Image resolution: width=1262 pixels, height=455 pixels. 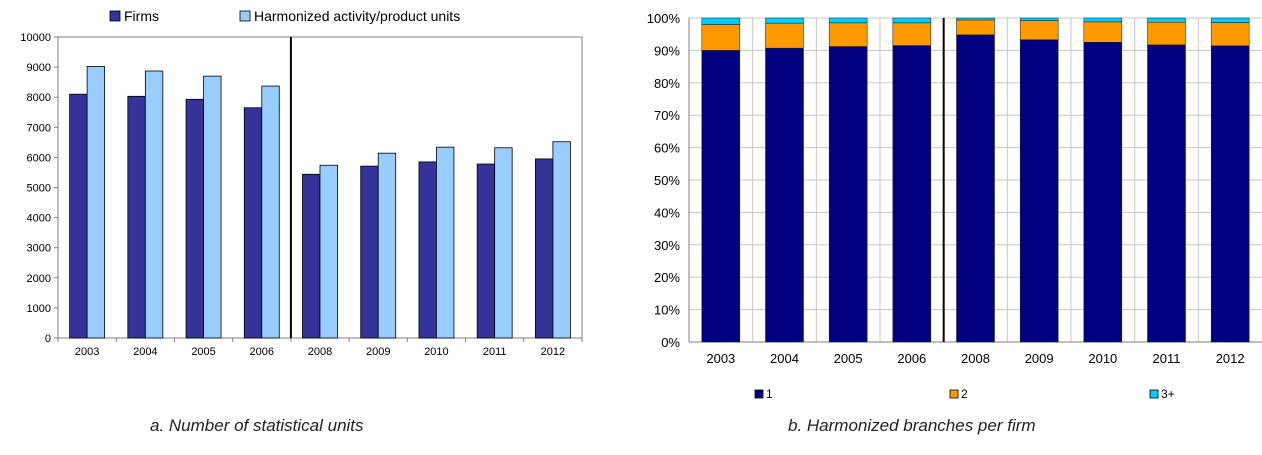 I want to click on chart-a-xtick-label: 2012, so click(x=553, y=352).